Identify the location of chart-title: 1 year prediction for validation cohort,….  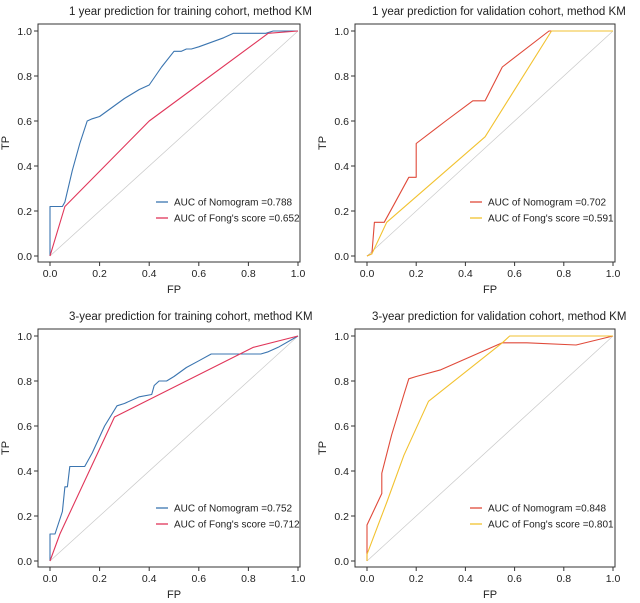
(499, 12).